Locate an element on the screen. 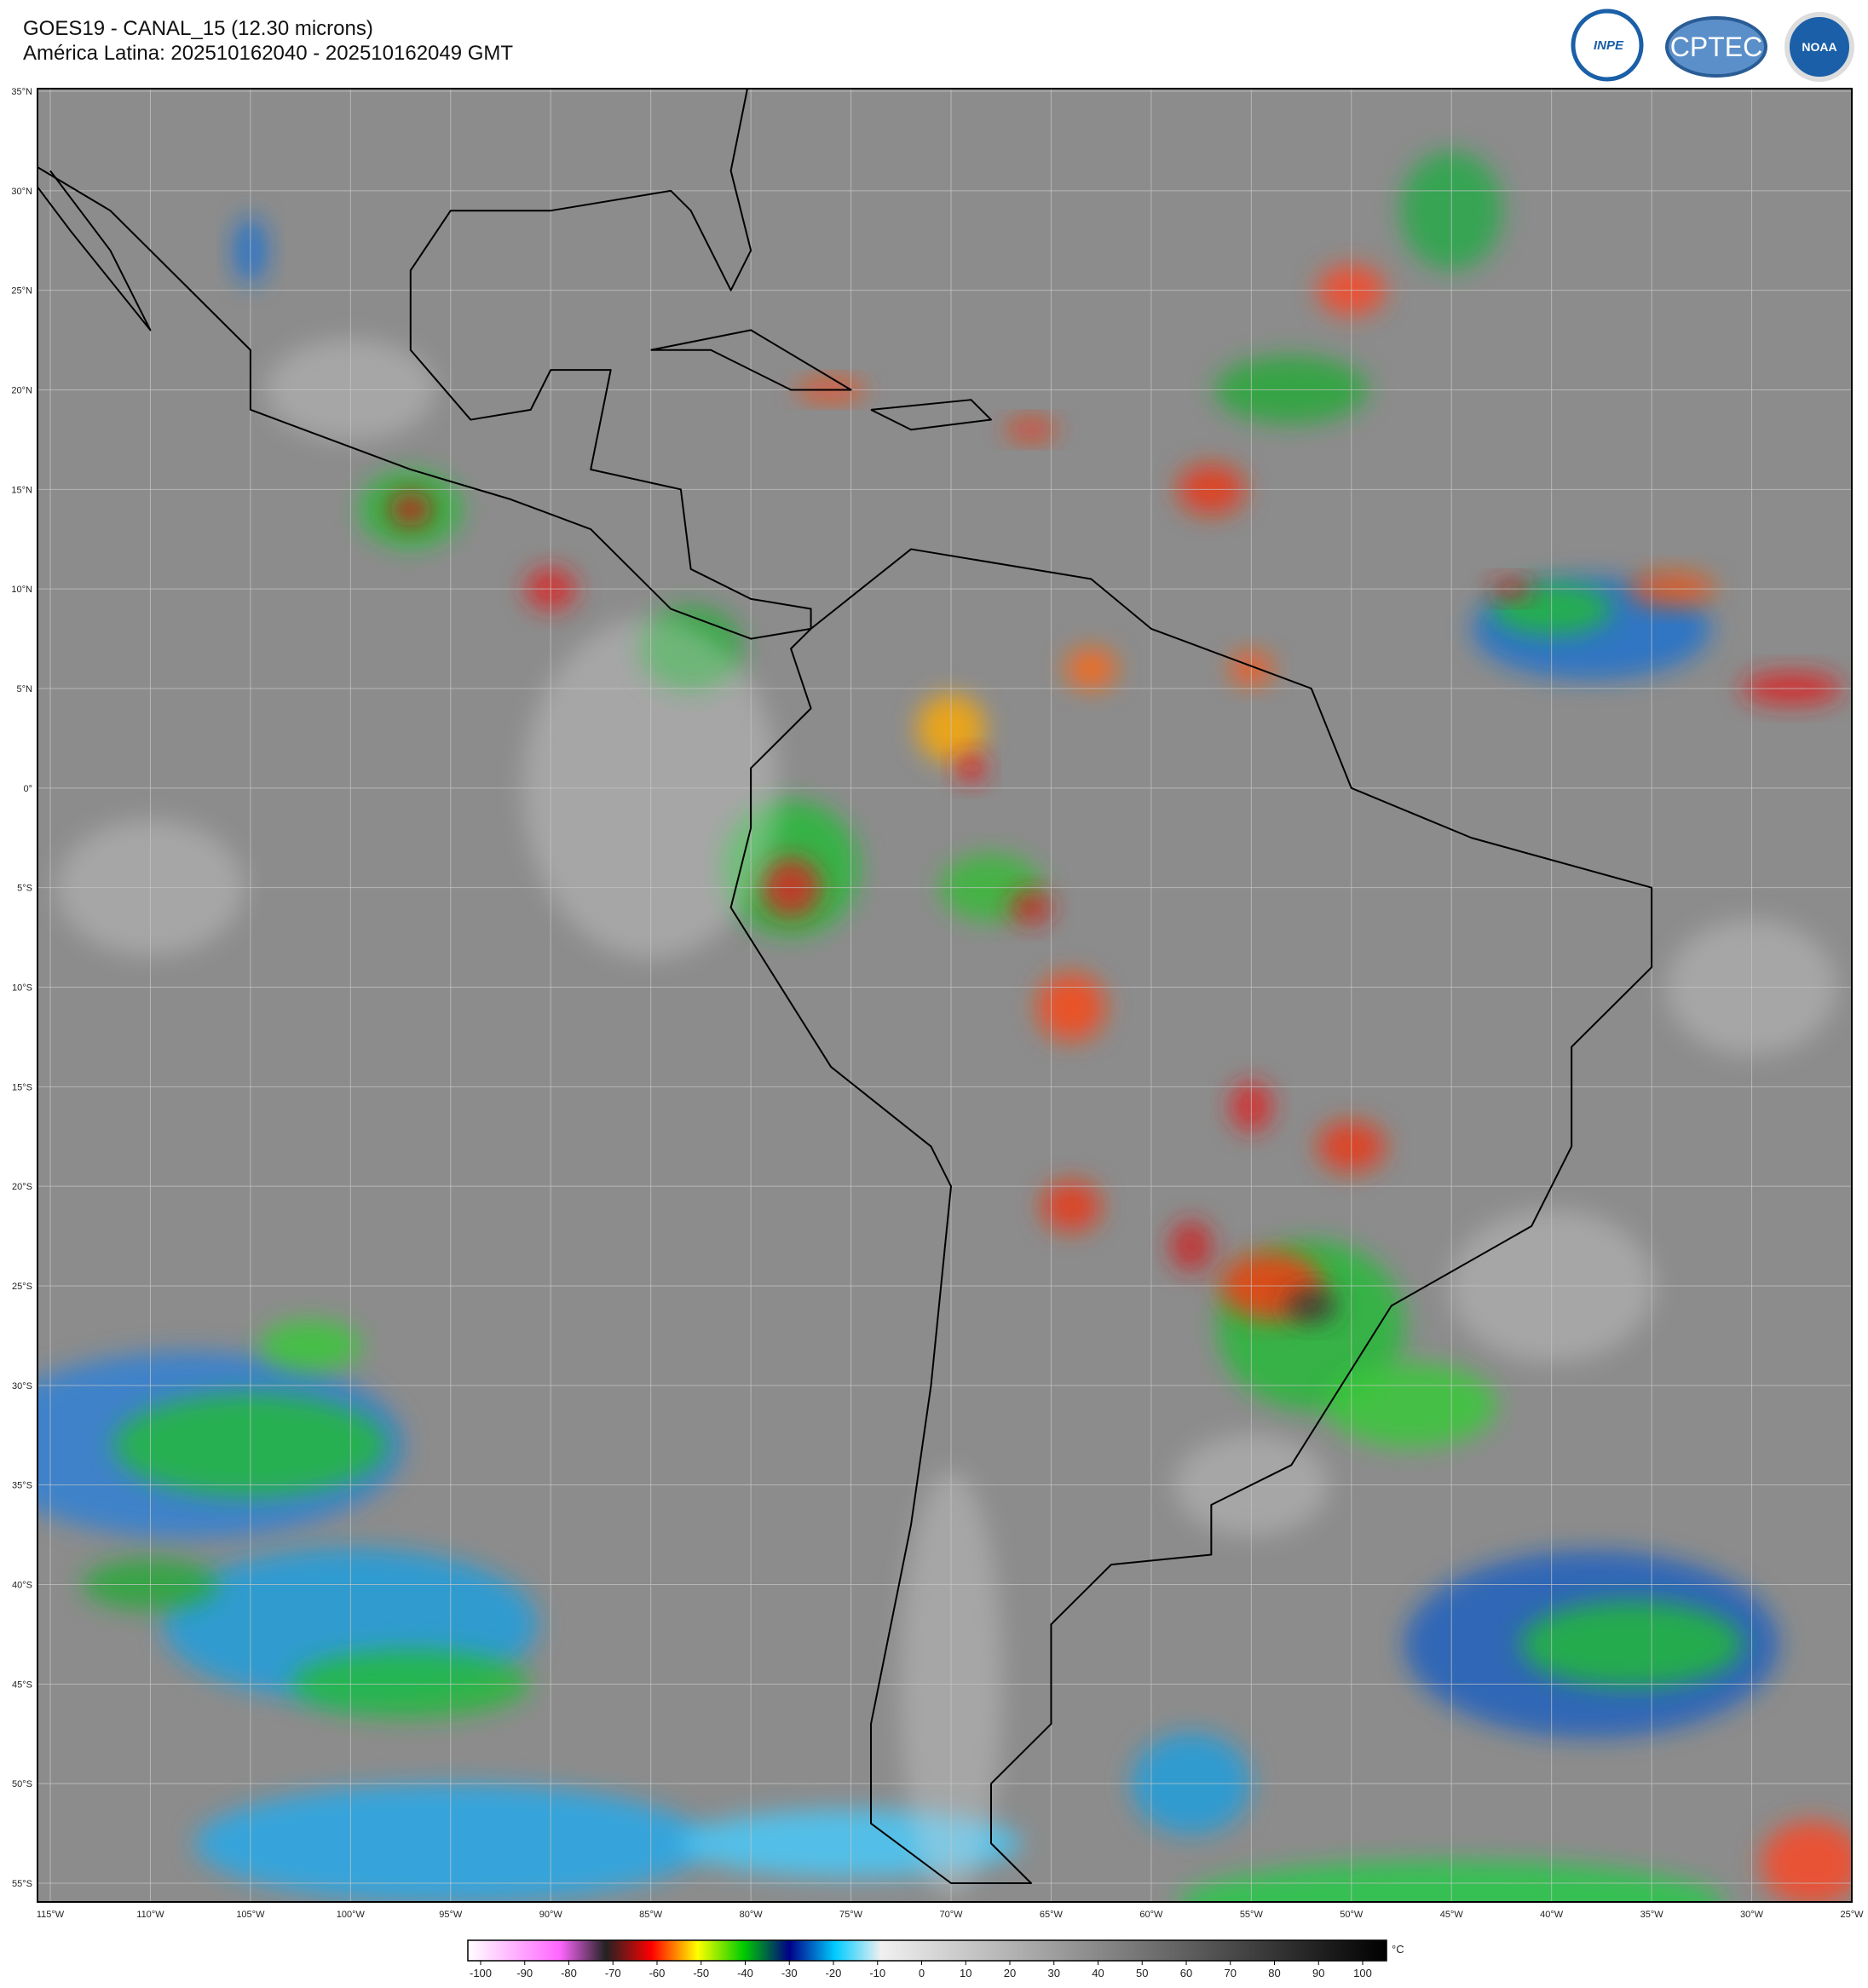  latitude-label: 55°S is located at coordinates (22, 1884).